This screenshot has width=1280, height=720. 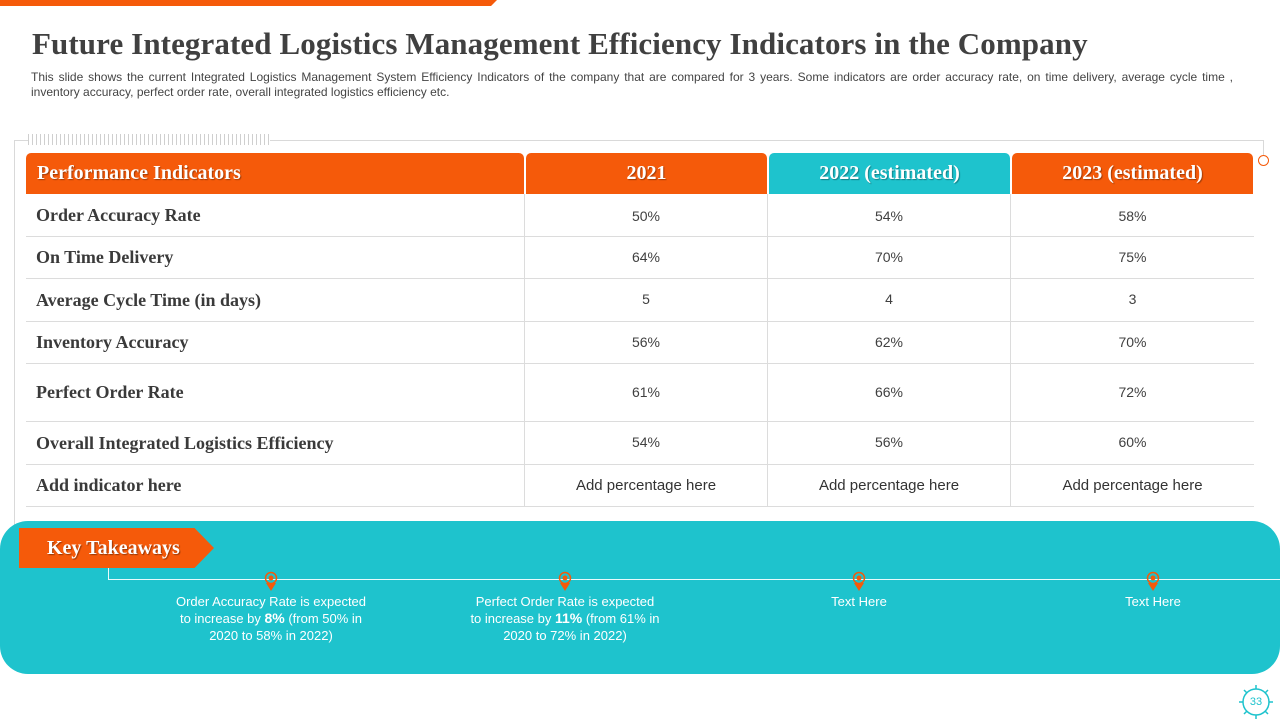 What do you see at coordinates (1132, 257) in the screenshot?
I see `value-2023: 75%` at bounding box center [1132, 257].